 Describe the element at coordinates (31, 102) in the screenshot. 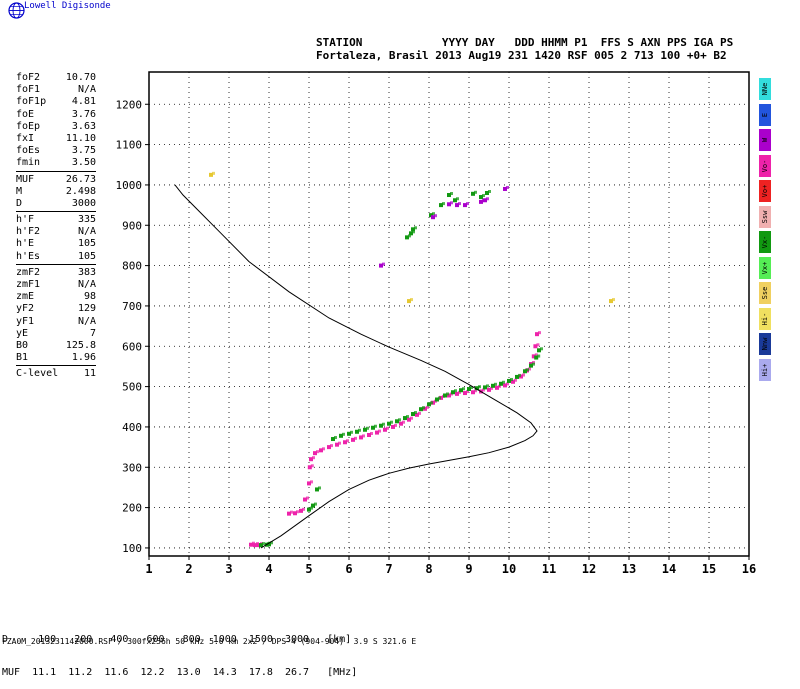

I see `parameter-name: foF1p` at that location.